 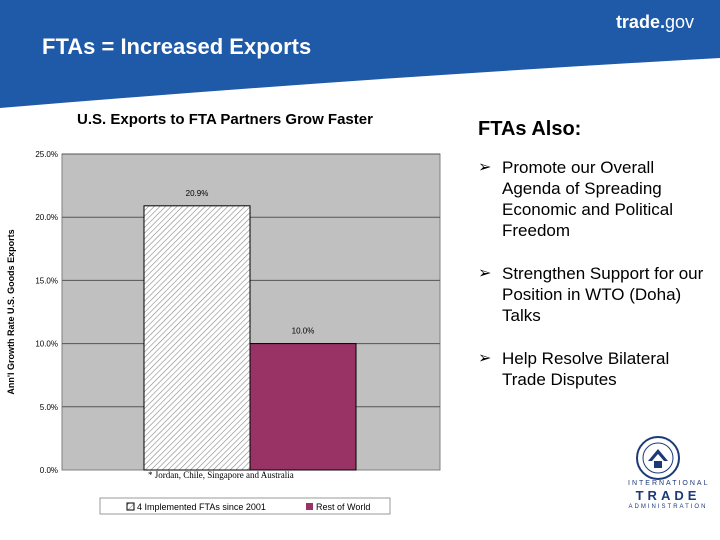 What do you see at coordinates (530, 129) in the screenshot?
I see `sidebar-heading: FTAs Also:` at bounding box center [530, 129].